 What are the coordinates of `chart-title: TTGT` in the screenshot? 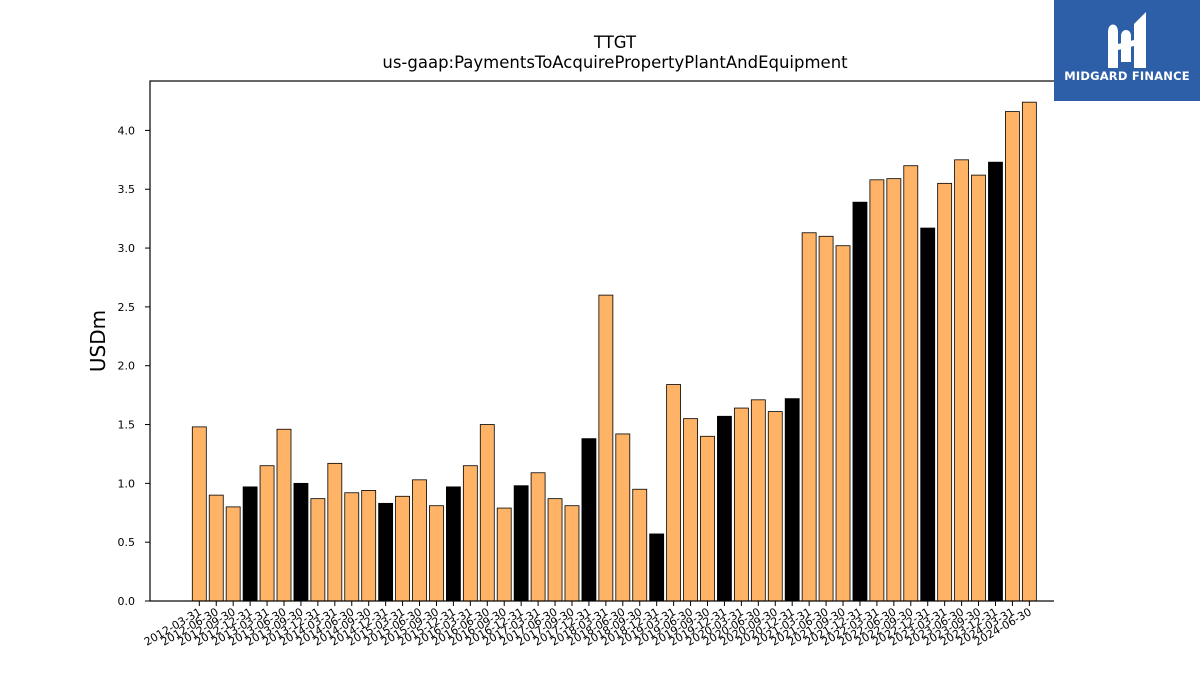 It's located at (615, 42).